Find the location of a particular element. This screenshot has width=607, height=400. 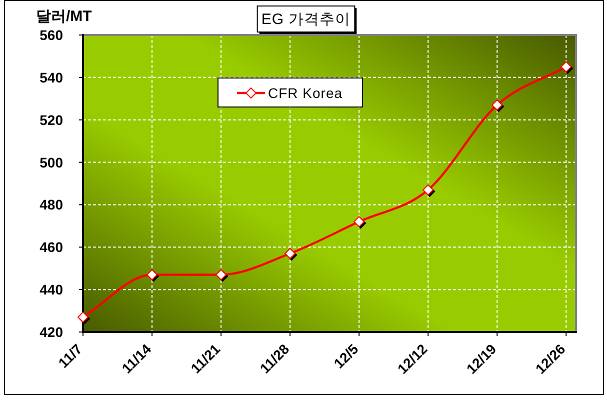

y-tick-label: 460 is located at coordinates (52, 247).